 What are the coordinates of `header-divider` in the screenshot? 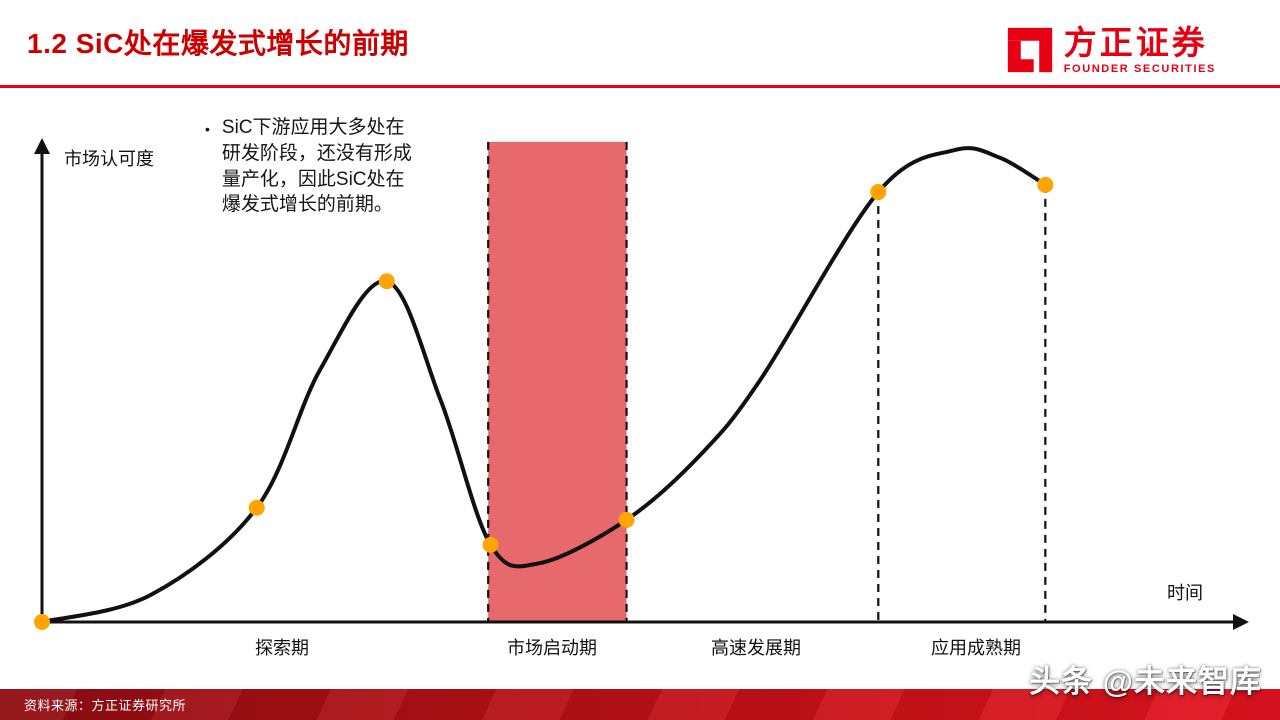 It's located at (640, 86).